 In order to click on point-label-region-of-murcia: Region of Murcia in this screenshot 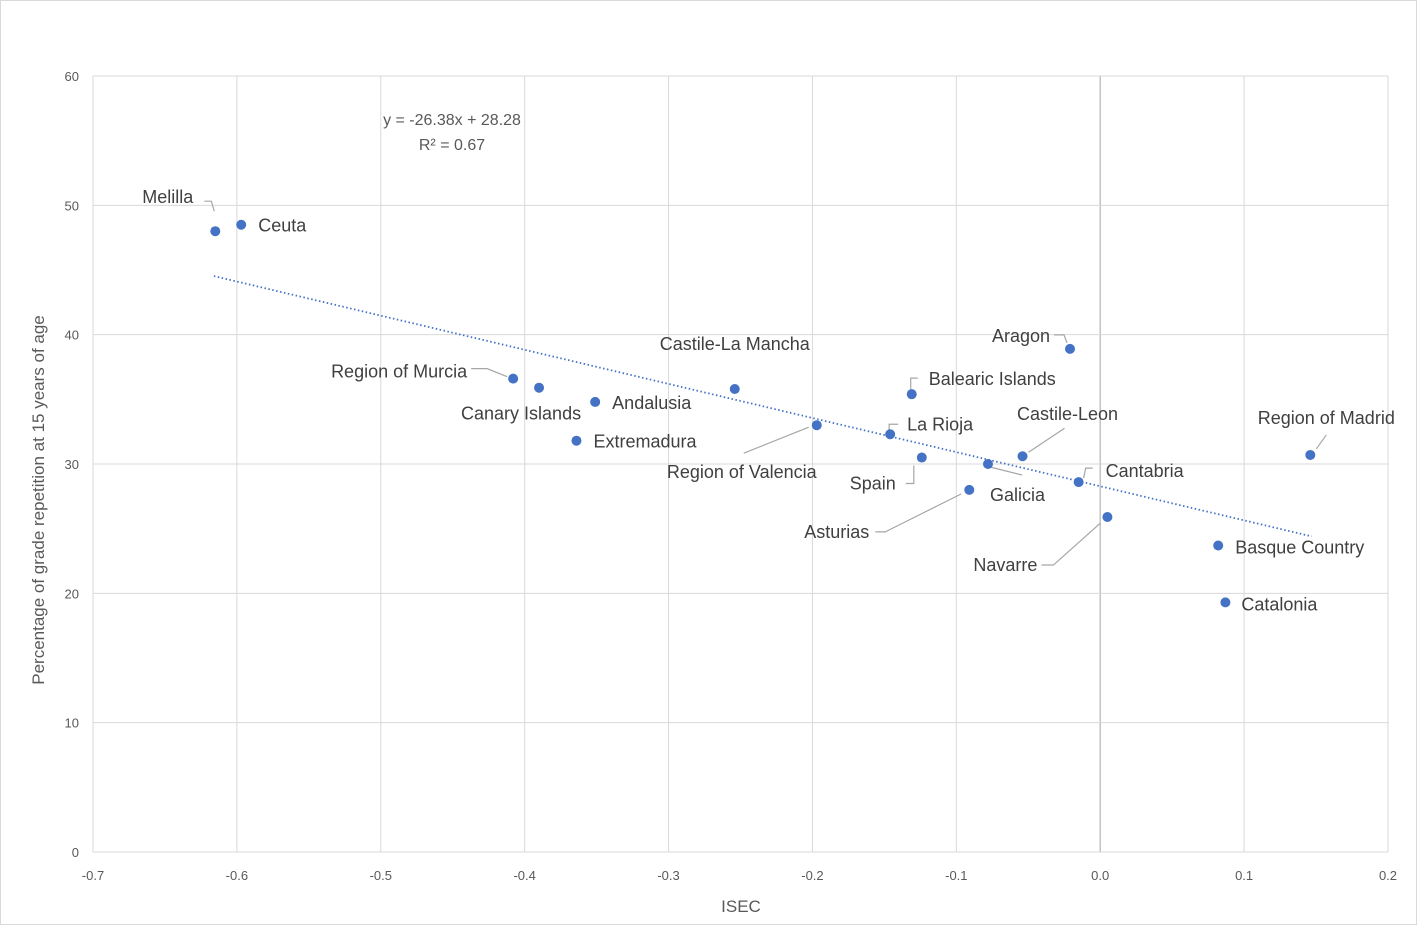, I will do `click(399, 372)`.